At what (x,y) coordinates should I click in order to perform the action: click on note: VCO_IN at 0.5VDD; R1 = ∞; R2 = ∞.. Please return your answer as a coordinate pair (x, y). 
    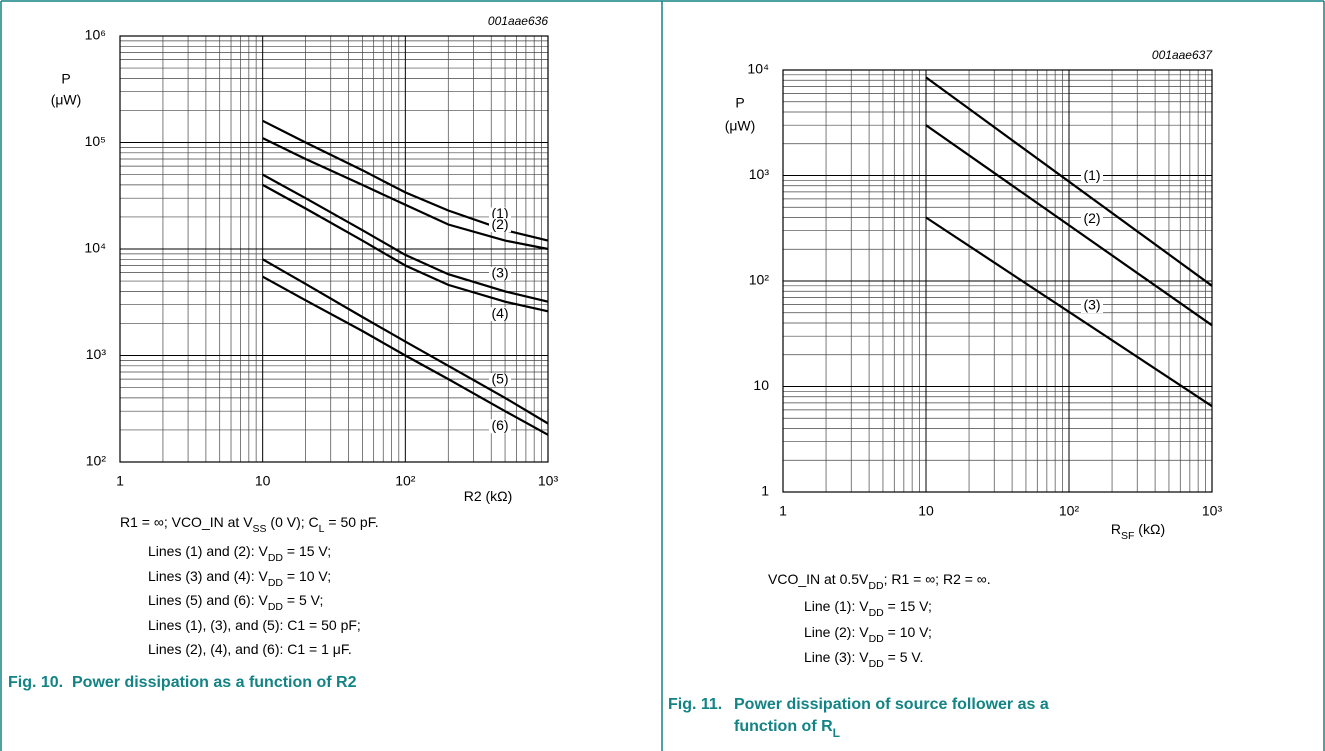
    Looking at the image, I should click on (879, 581).